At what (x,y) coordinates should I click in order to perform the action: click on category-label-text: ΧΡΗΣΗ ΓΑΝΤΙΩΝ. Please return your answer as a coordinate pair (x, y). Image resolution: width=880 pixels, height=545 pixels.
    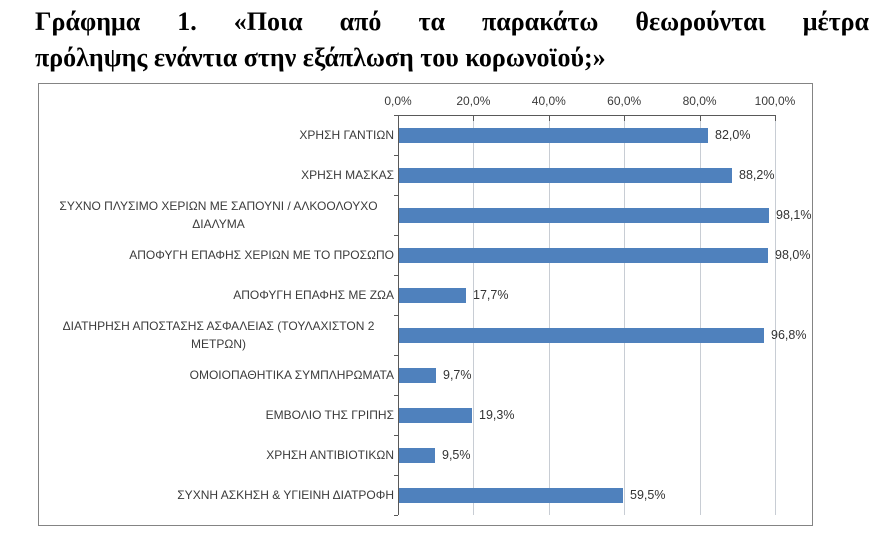
    Looking at the image, I should click on (346, 135).